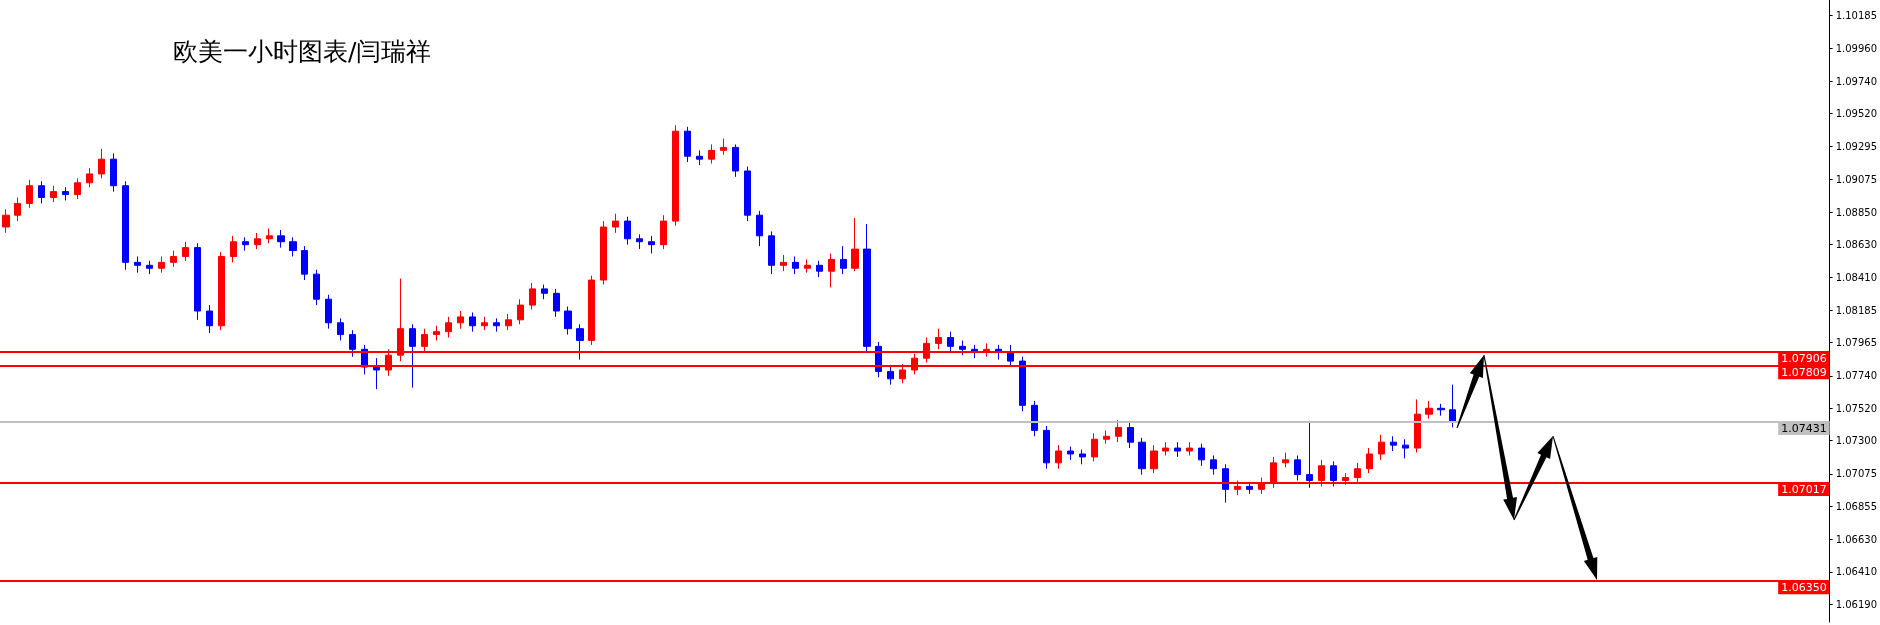 The image size is (1880, 625). Describe the element at coordinates (1856, 245) in the screenshot. I see `y-tick-label: 1.08630` at that location.